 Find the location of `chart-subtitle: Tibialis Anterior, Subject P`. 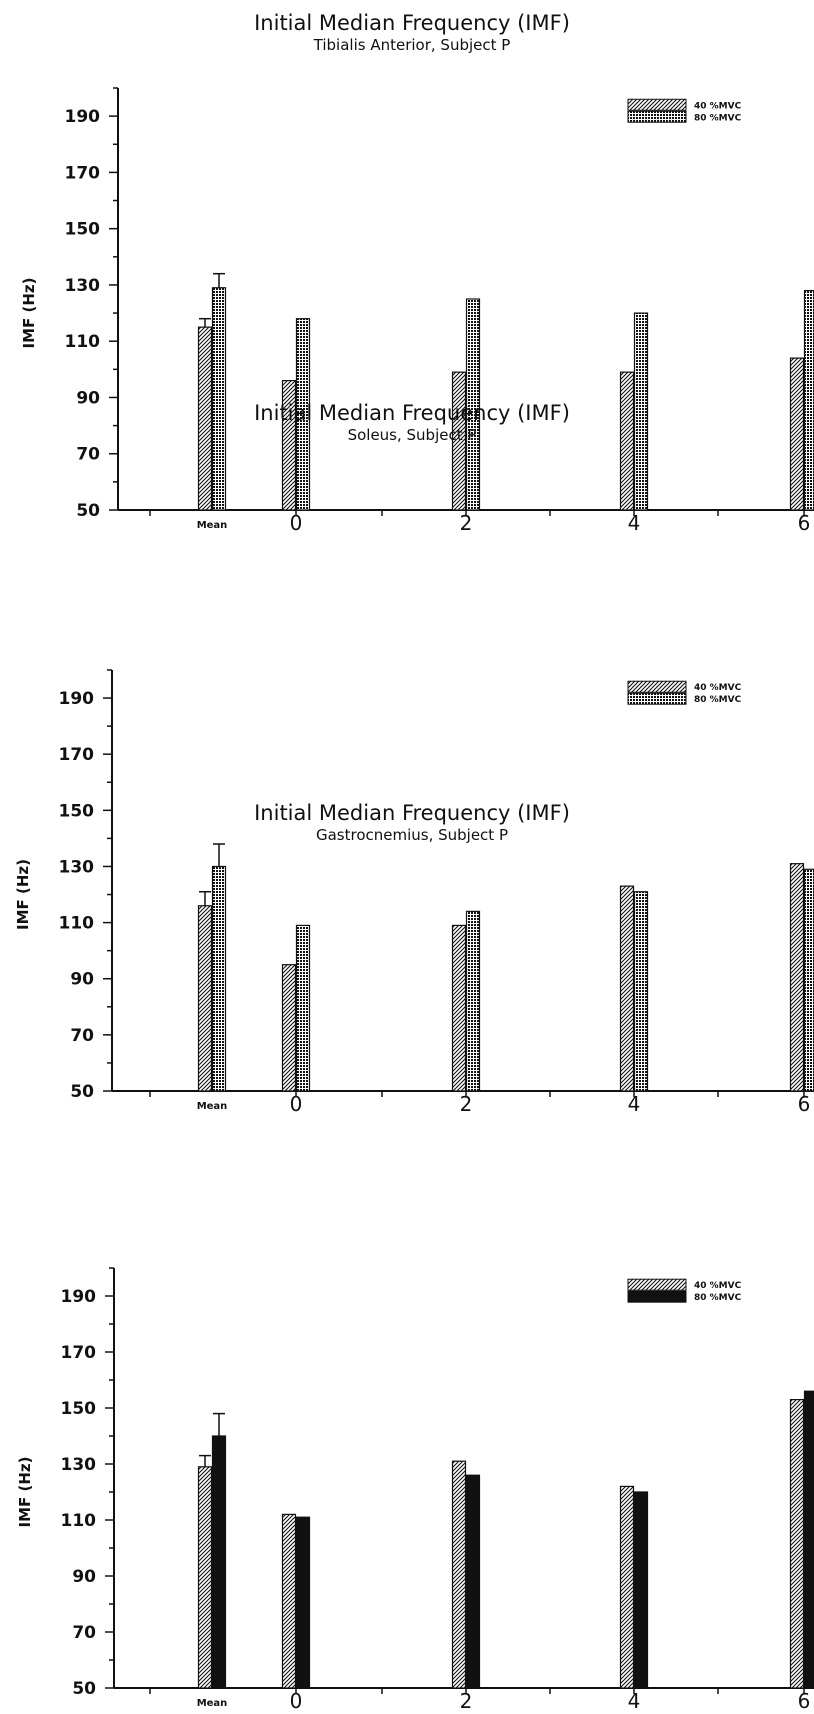

chart-subtitle: Tibialis Anterior, Subject P is located at coordinates (412, 45).